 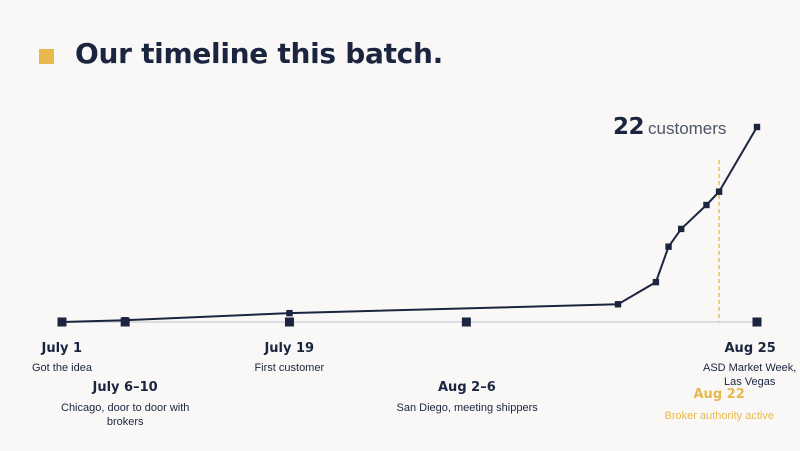 I want to click on milestone-desc-aug-25: ASD Market Week, Las Vegas, so click(x=750, y=375).